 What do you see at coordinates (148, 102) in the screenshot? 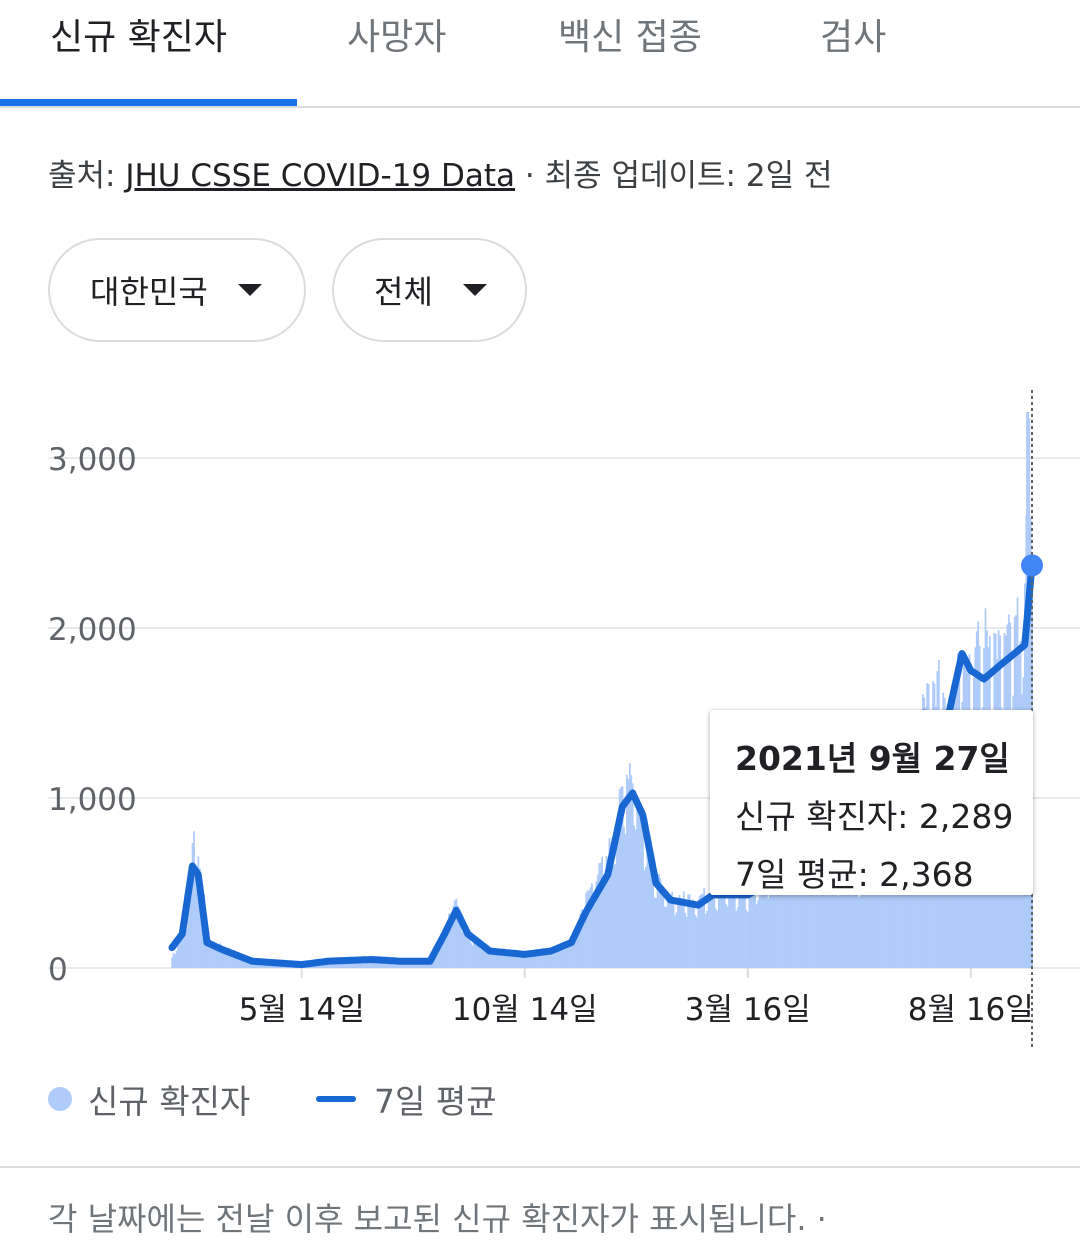
I see `active-tab-indicator` at bounding box center [148, 102].